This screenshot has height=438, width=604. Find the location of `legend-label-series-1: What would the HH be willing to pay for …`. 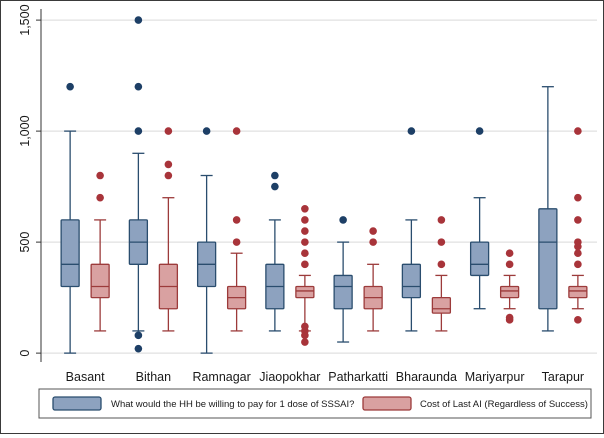

legend-label-series-1: What would the HH be willing to pay for … is located at coordinates (232, 404).